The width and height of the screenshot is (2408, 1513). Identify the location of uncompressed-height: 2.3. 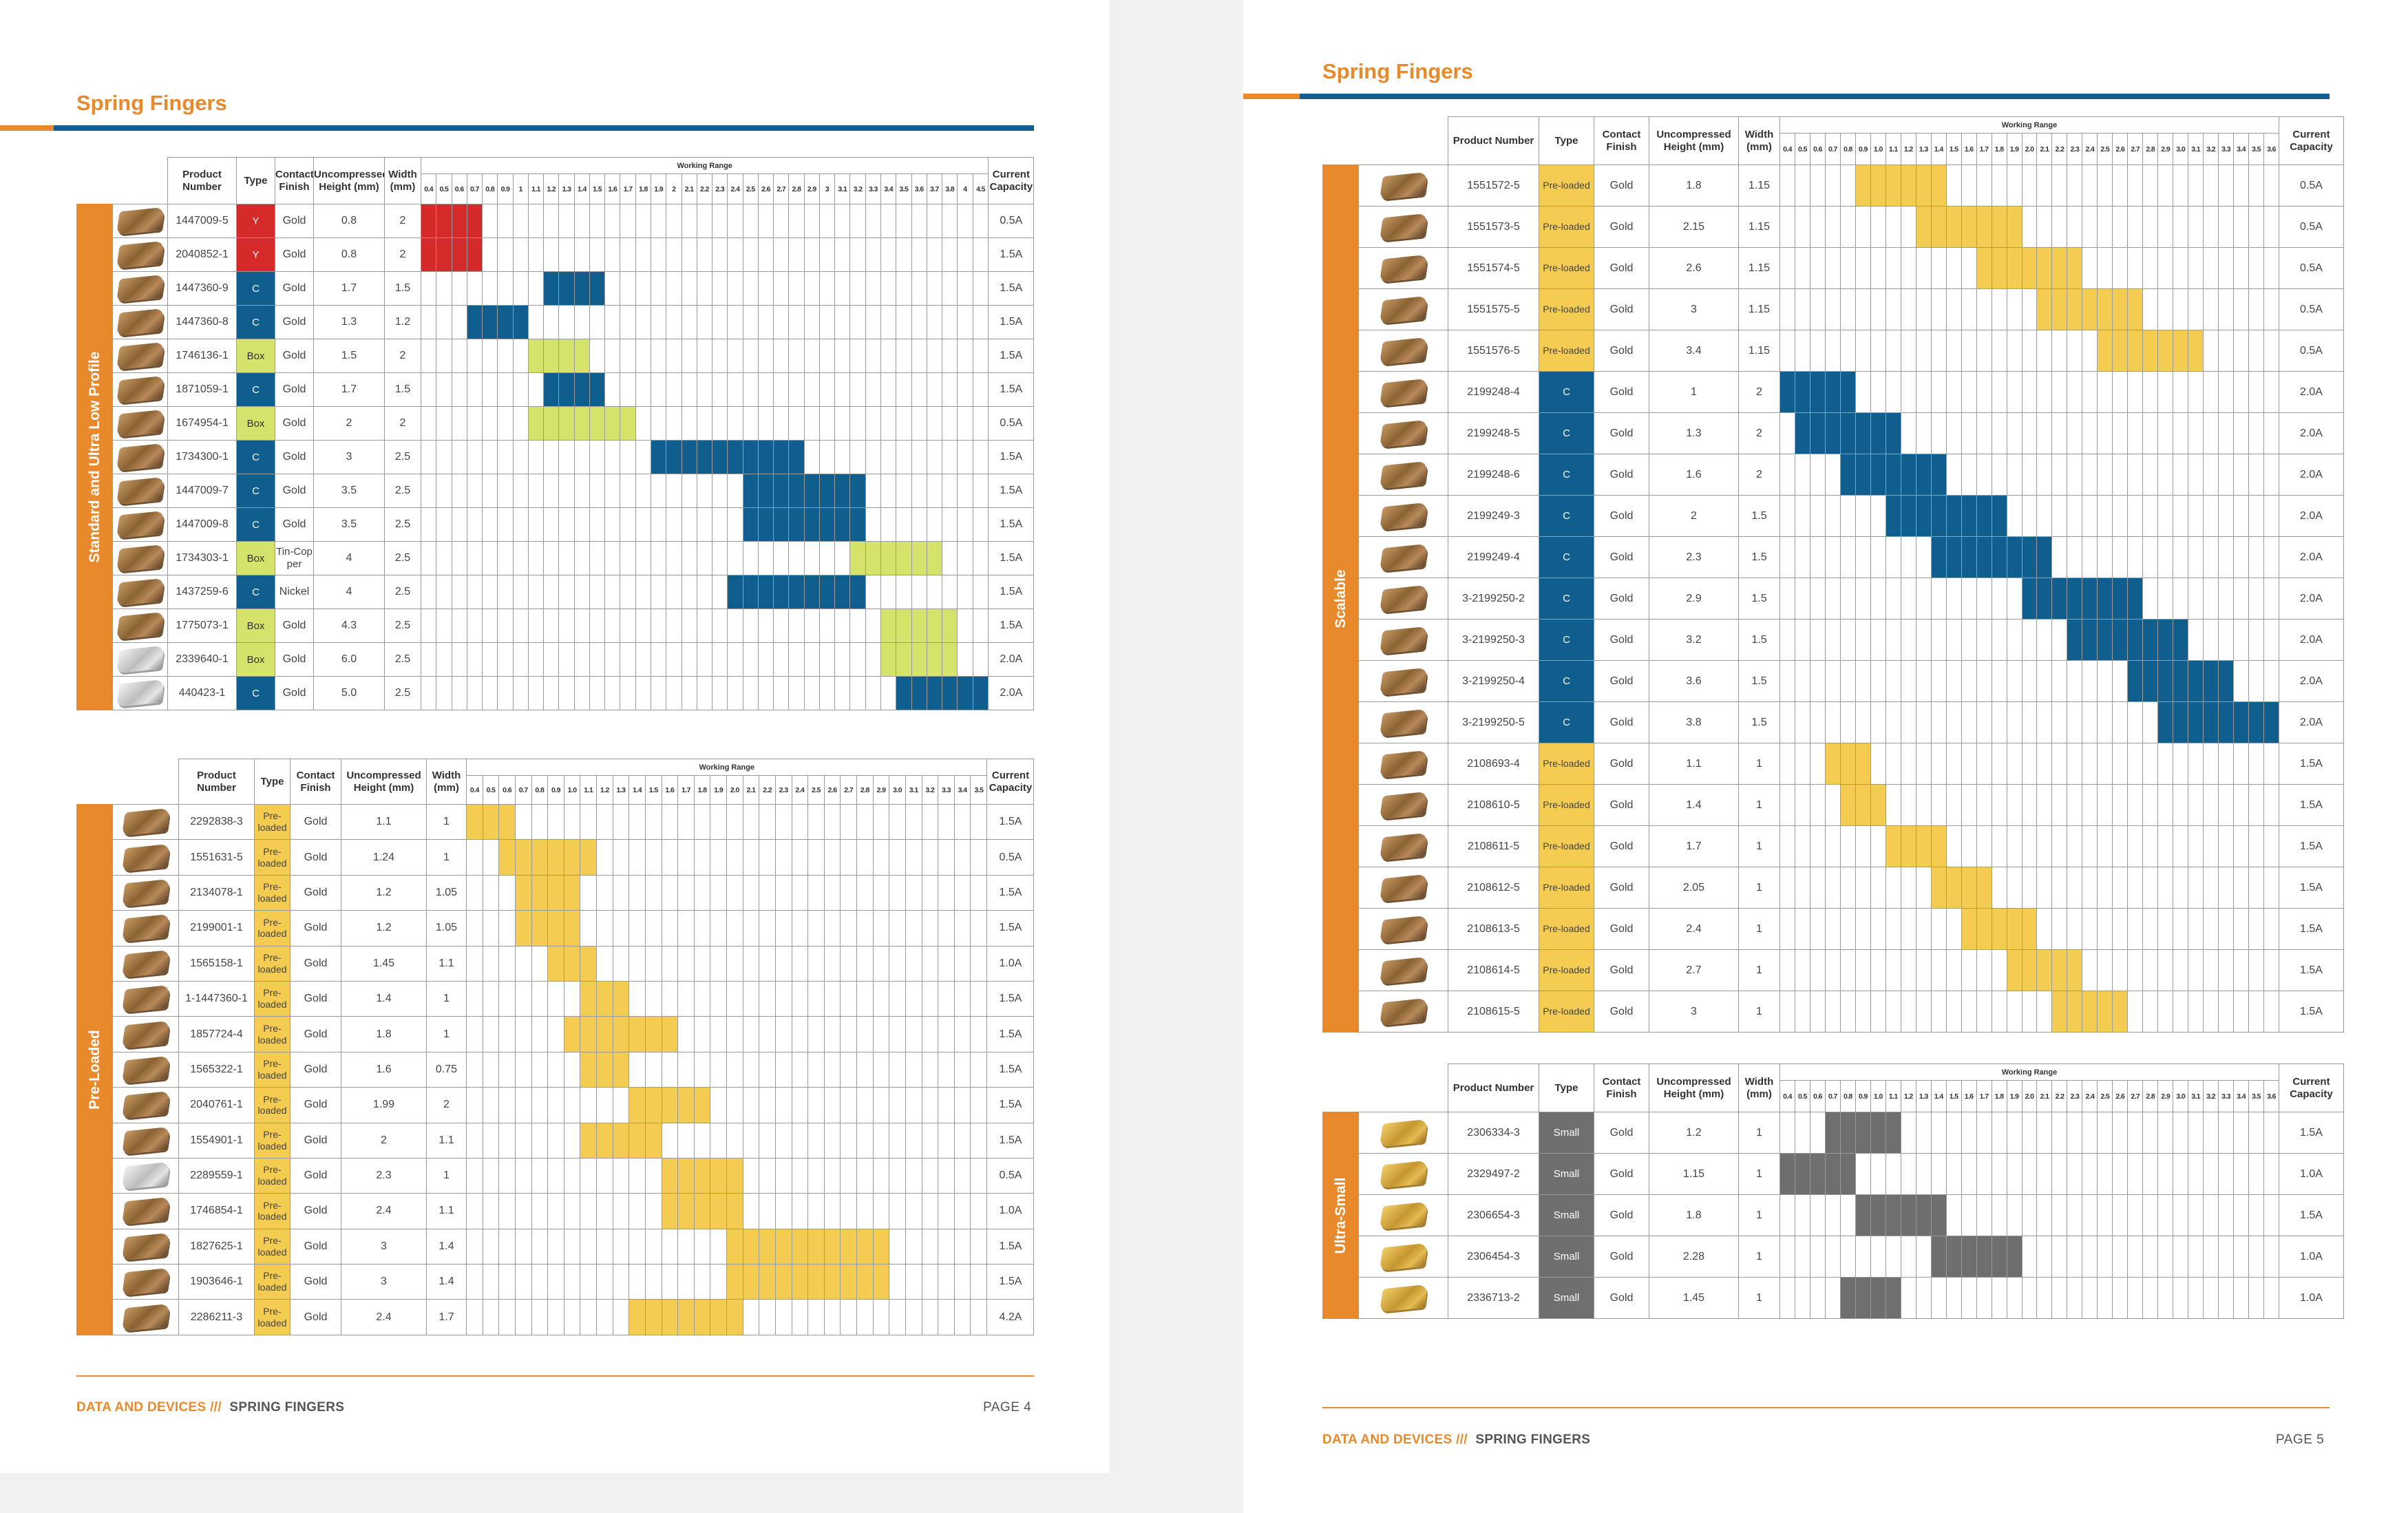
(384, 1175).